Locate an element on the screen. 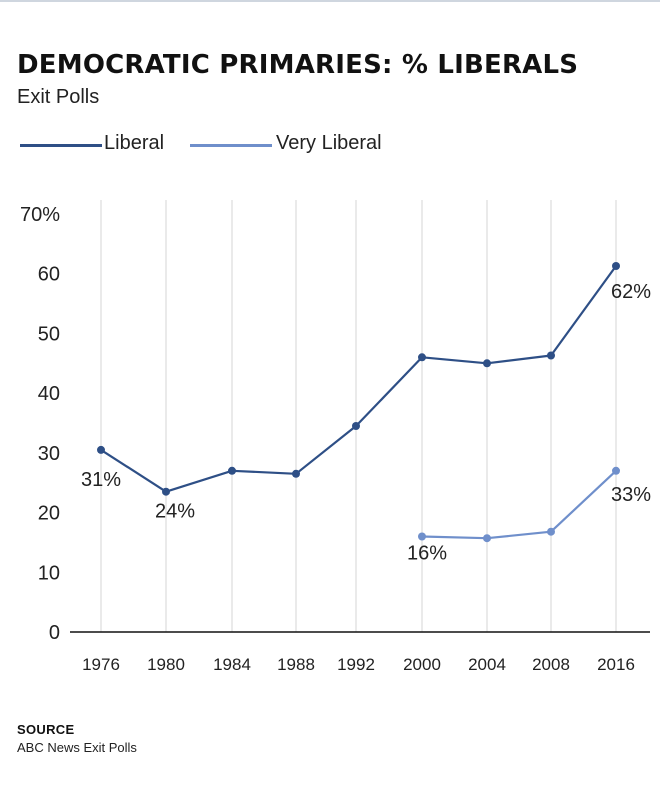 Image resolution: width=660 pixels, height=800 pixels. y-tick-label: 30 is located at coordinates (49, 454).